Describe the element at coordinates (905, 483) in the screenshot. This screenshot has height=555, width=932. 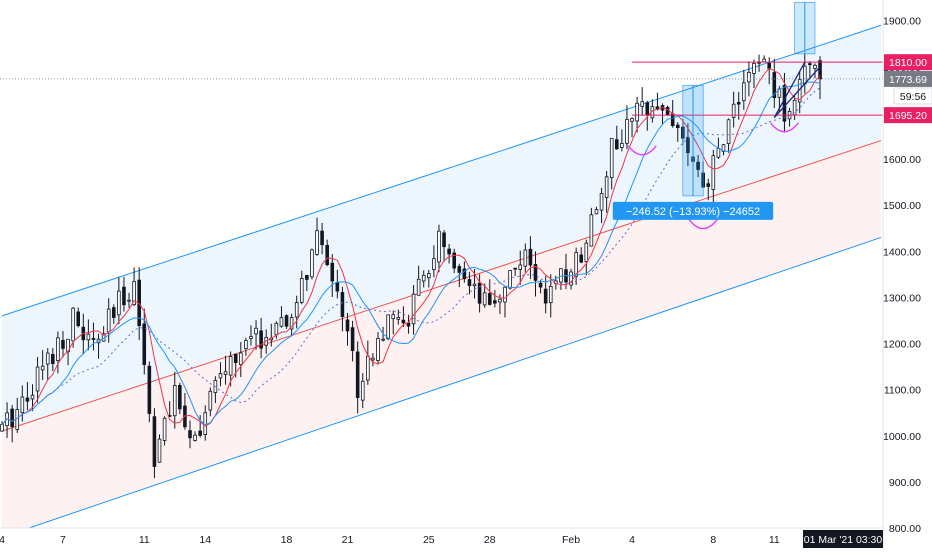
I see `y-tick-label: 900.00` at that location.